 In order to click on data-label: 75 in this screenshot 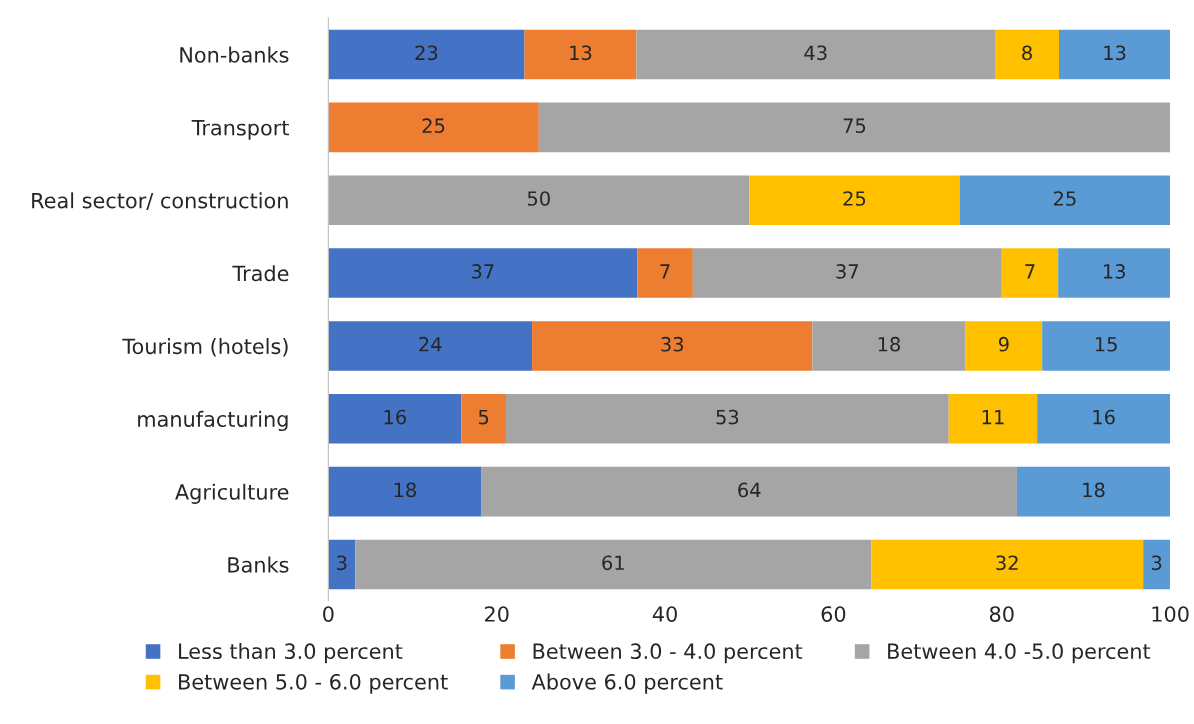, I will do `click(854, 126)`.